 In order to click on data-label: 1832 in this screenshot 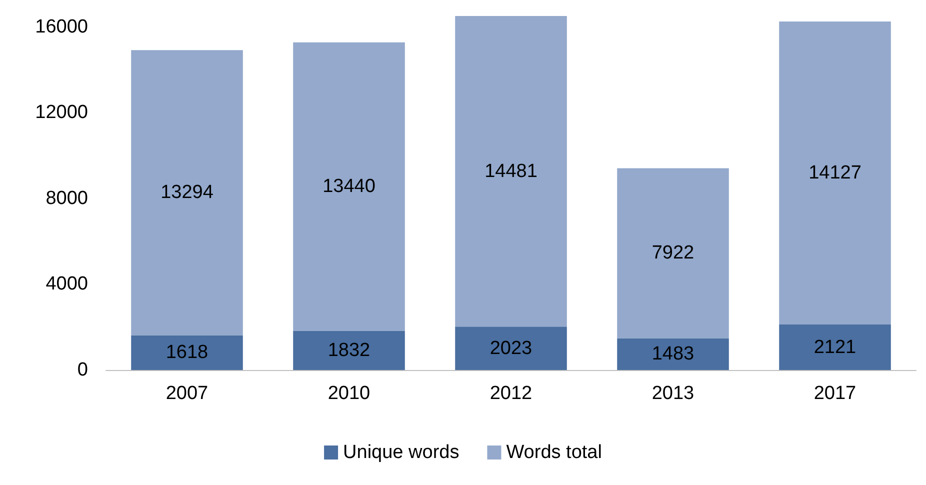, I will do `click(349, 350)`.